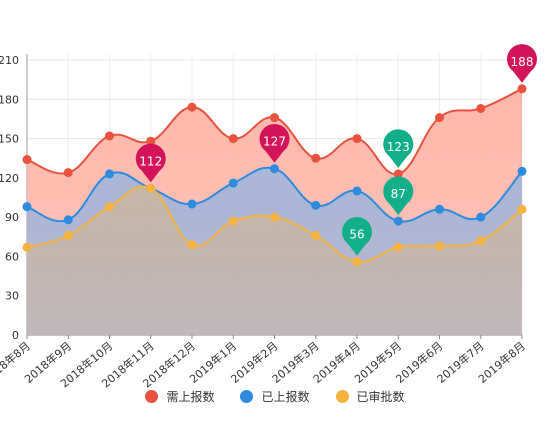  I want to click on y-tick-label: 180, so click(9, 99).